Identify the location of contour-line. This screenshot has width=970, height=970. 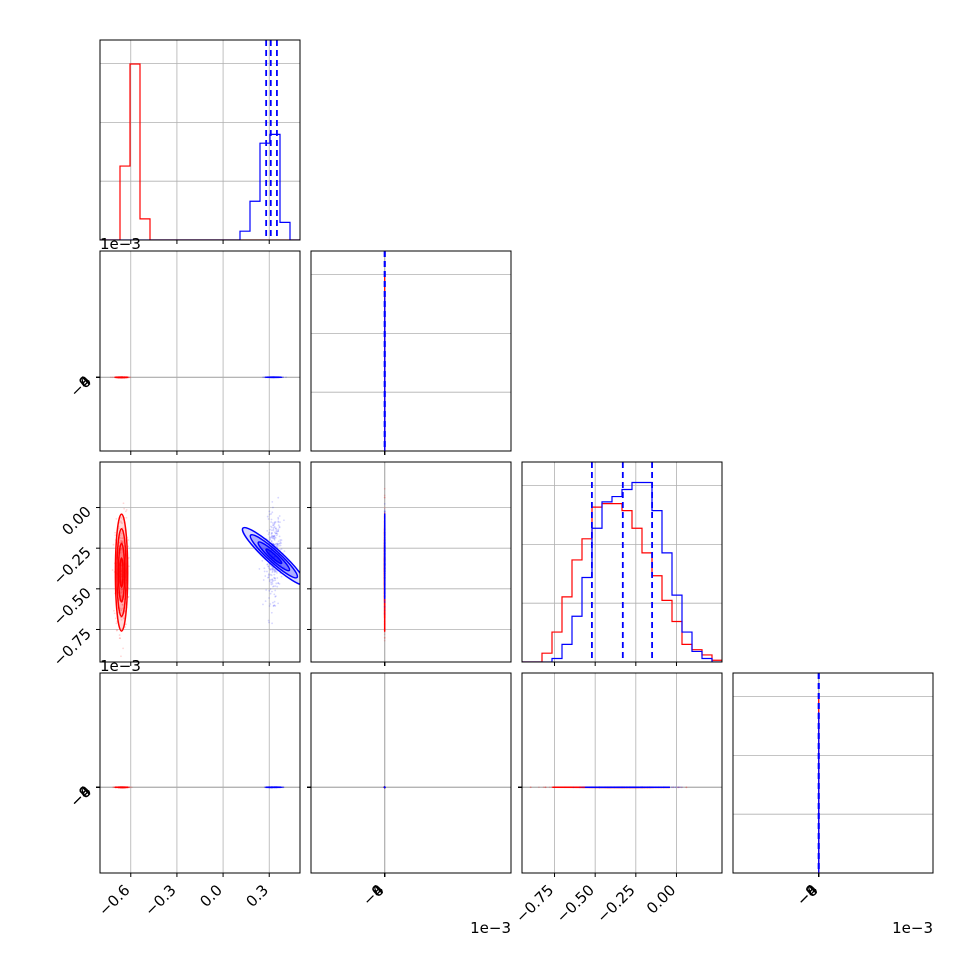
(274, 556).